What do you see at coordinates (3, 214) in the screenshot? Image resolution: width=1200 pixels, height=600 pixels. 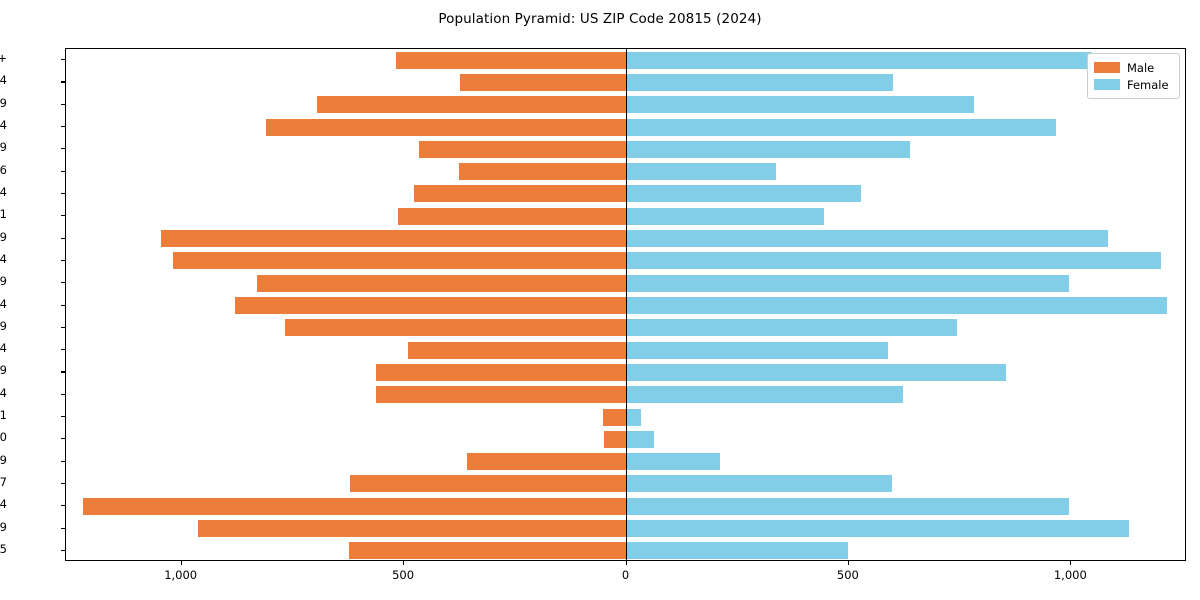 I see `y-tick-label-60-61: 60-61` at bounding box center [3, 214].